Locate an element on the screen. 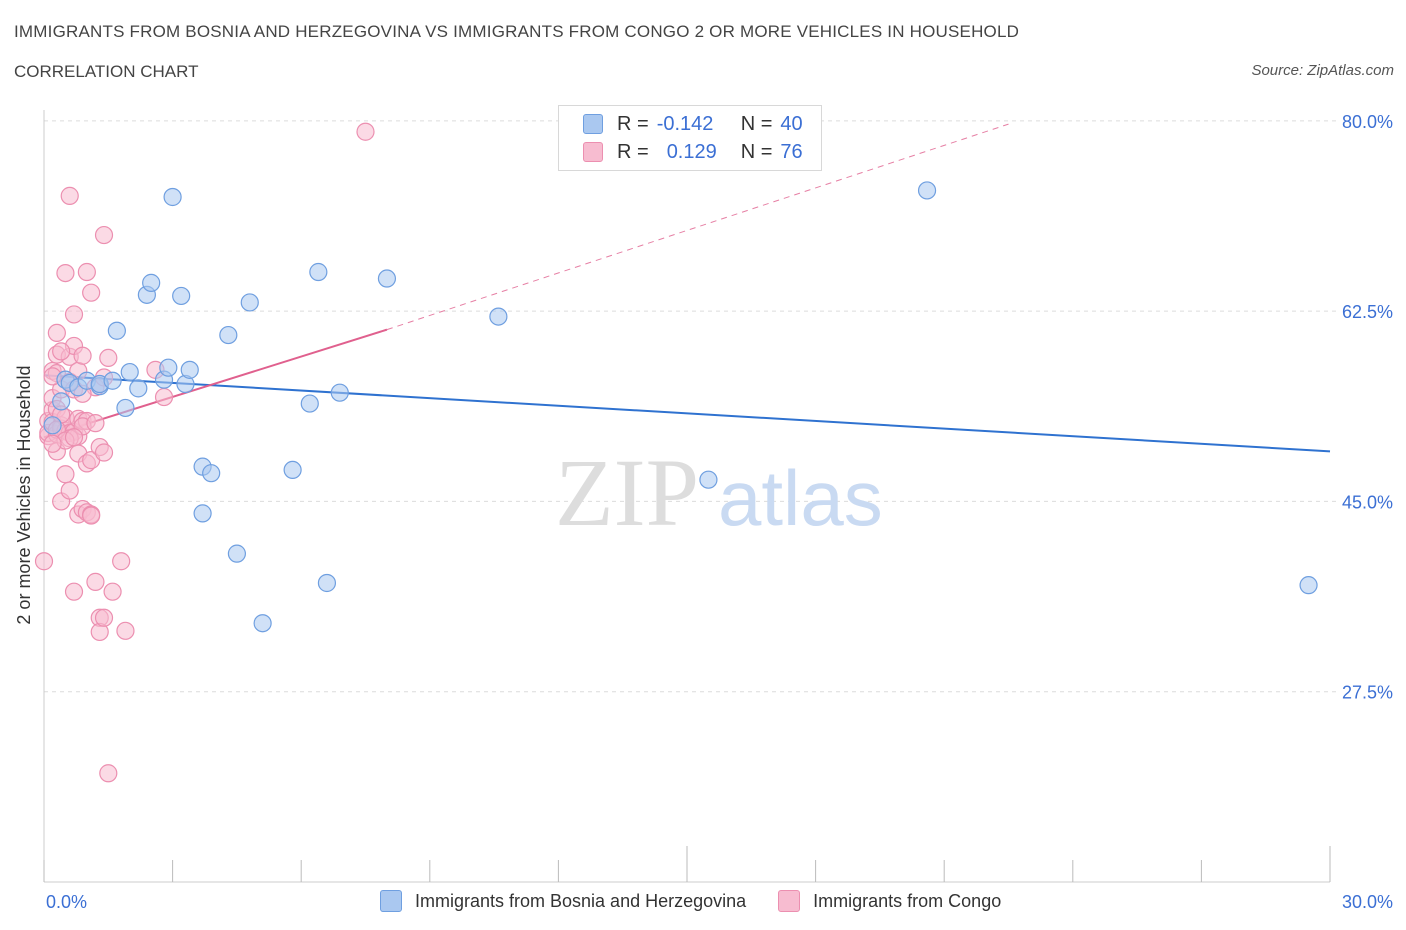 This screenshot has height=930, width=1406. legend-row-bosnia: R = -0.142 N = 40 is located at coordinates (693, 124).